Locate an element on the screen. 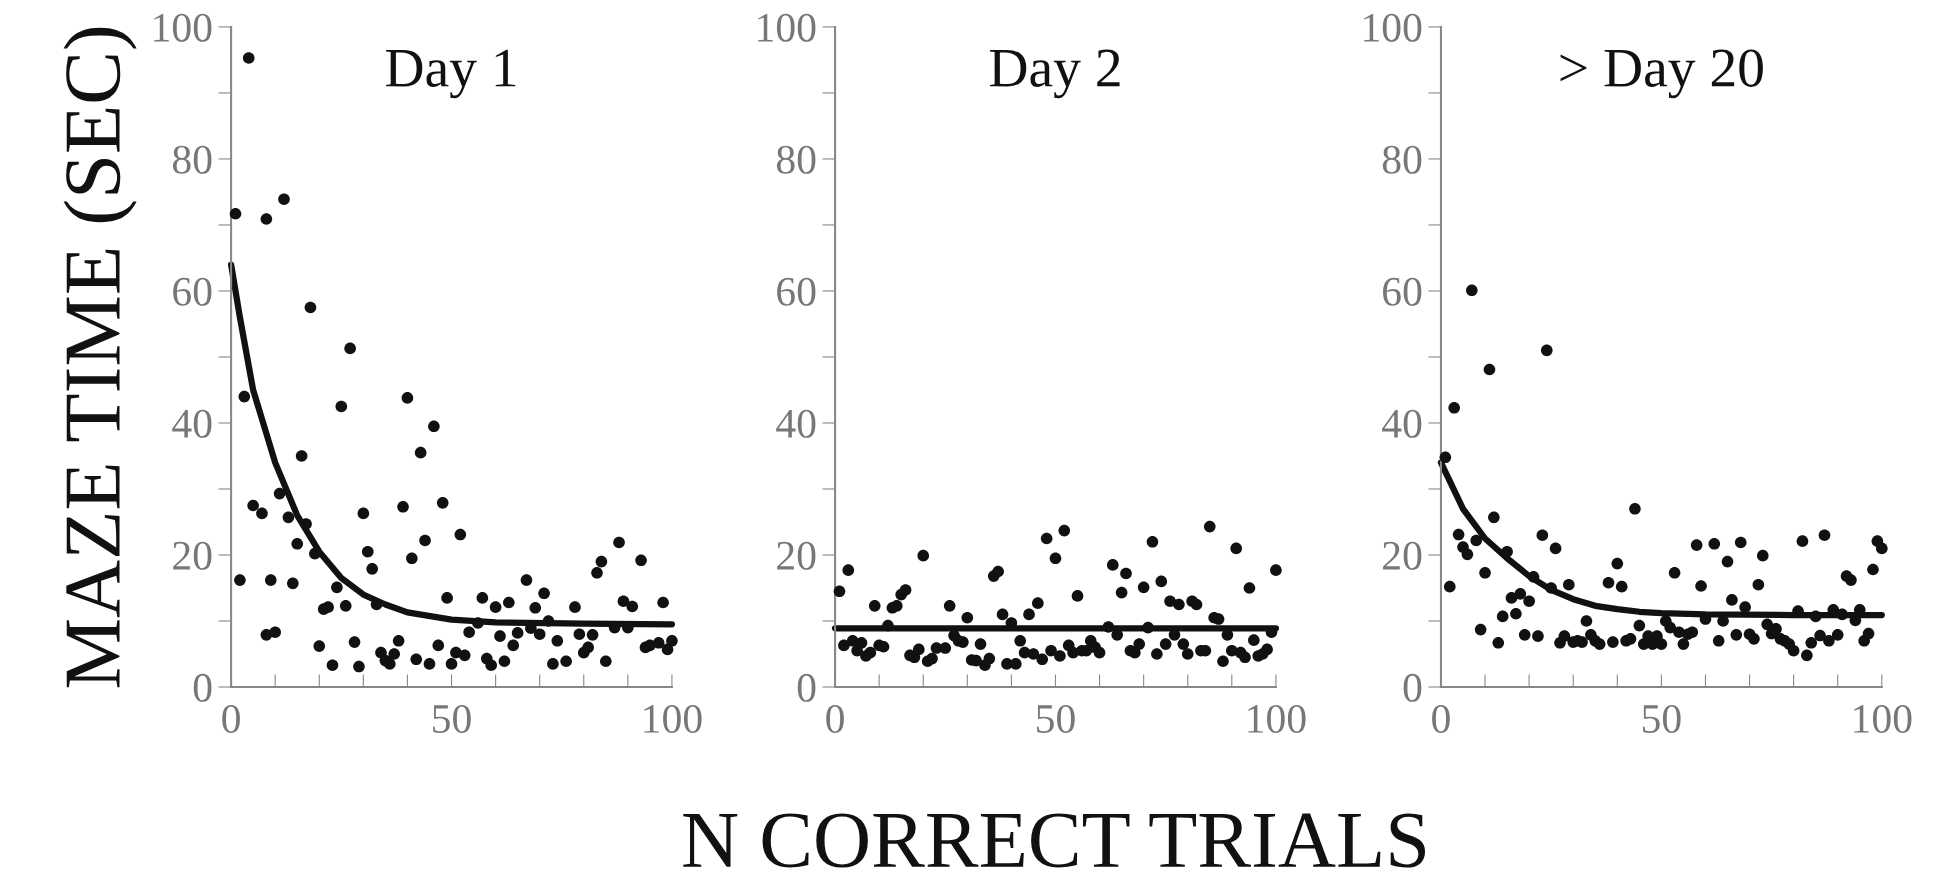 This screenshot has width=1942, height=886. x-axis-title: N CORRECT TRIALS is located at coordinates (1054, 840).